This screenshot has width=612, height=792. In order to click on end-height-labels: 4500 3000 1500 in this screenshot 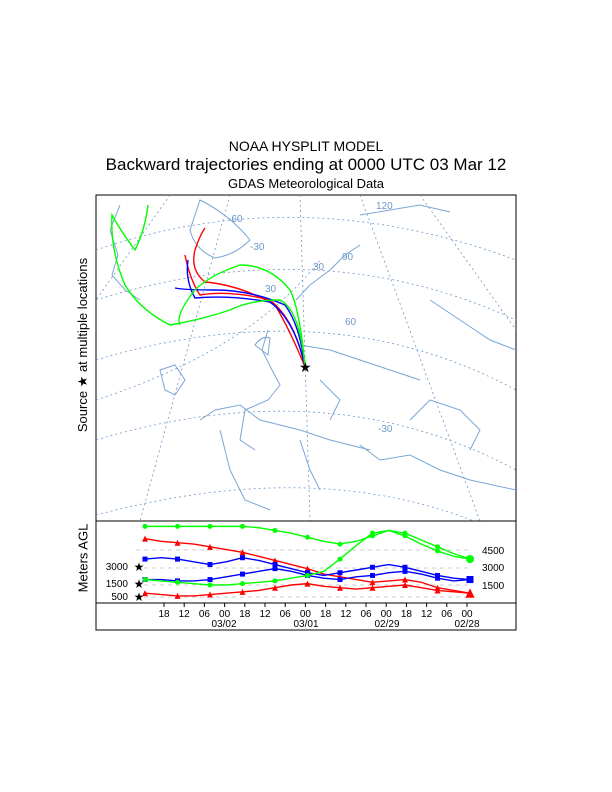, I will do `click(493, 569)`.